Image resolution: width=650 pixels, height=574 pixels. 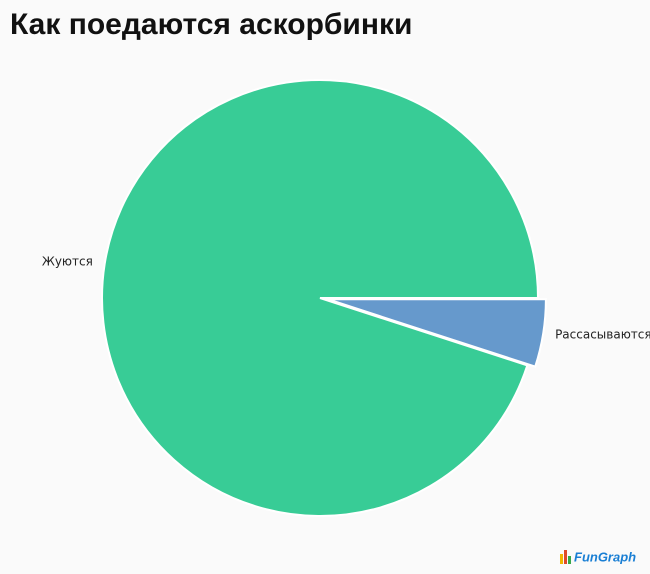 I want to click on chart-title: Как поедаются аскорбинки, so click(x=211, y=24).